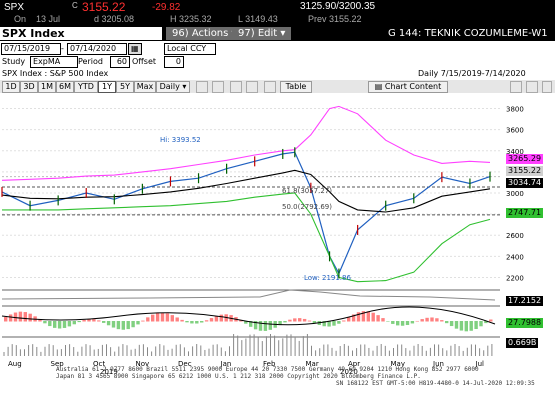 This screenshot has width=555, height=400. What do you see at coordinates (252, 87) in the screenshot?
I see `annotate-tool-icon` at bounding box center [252, 87].